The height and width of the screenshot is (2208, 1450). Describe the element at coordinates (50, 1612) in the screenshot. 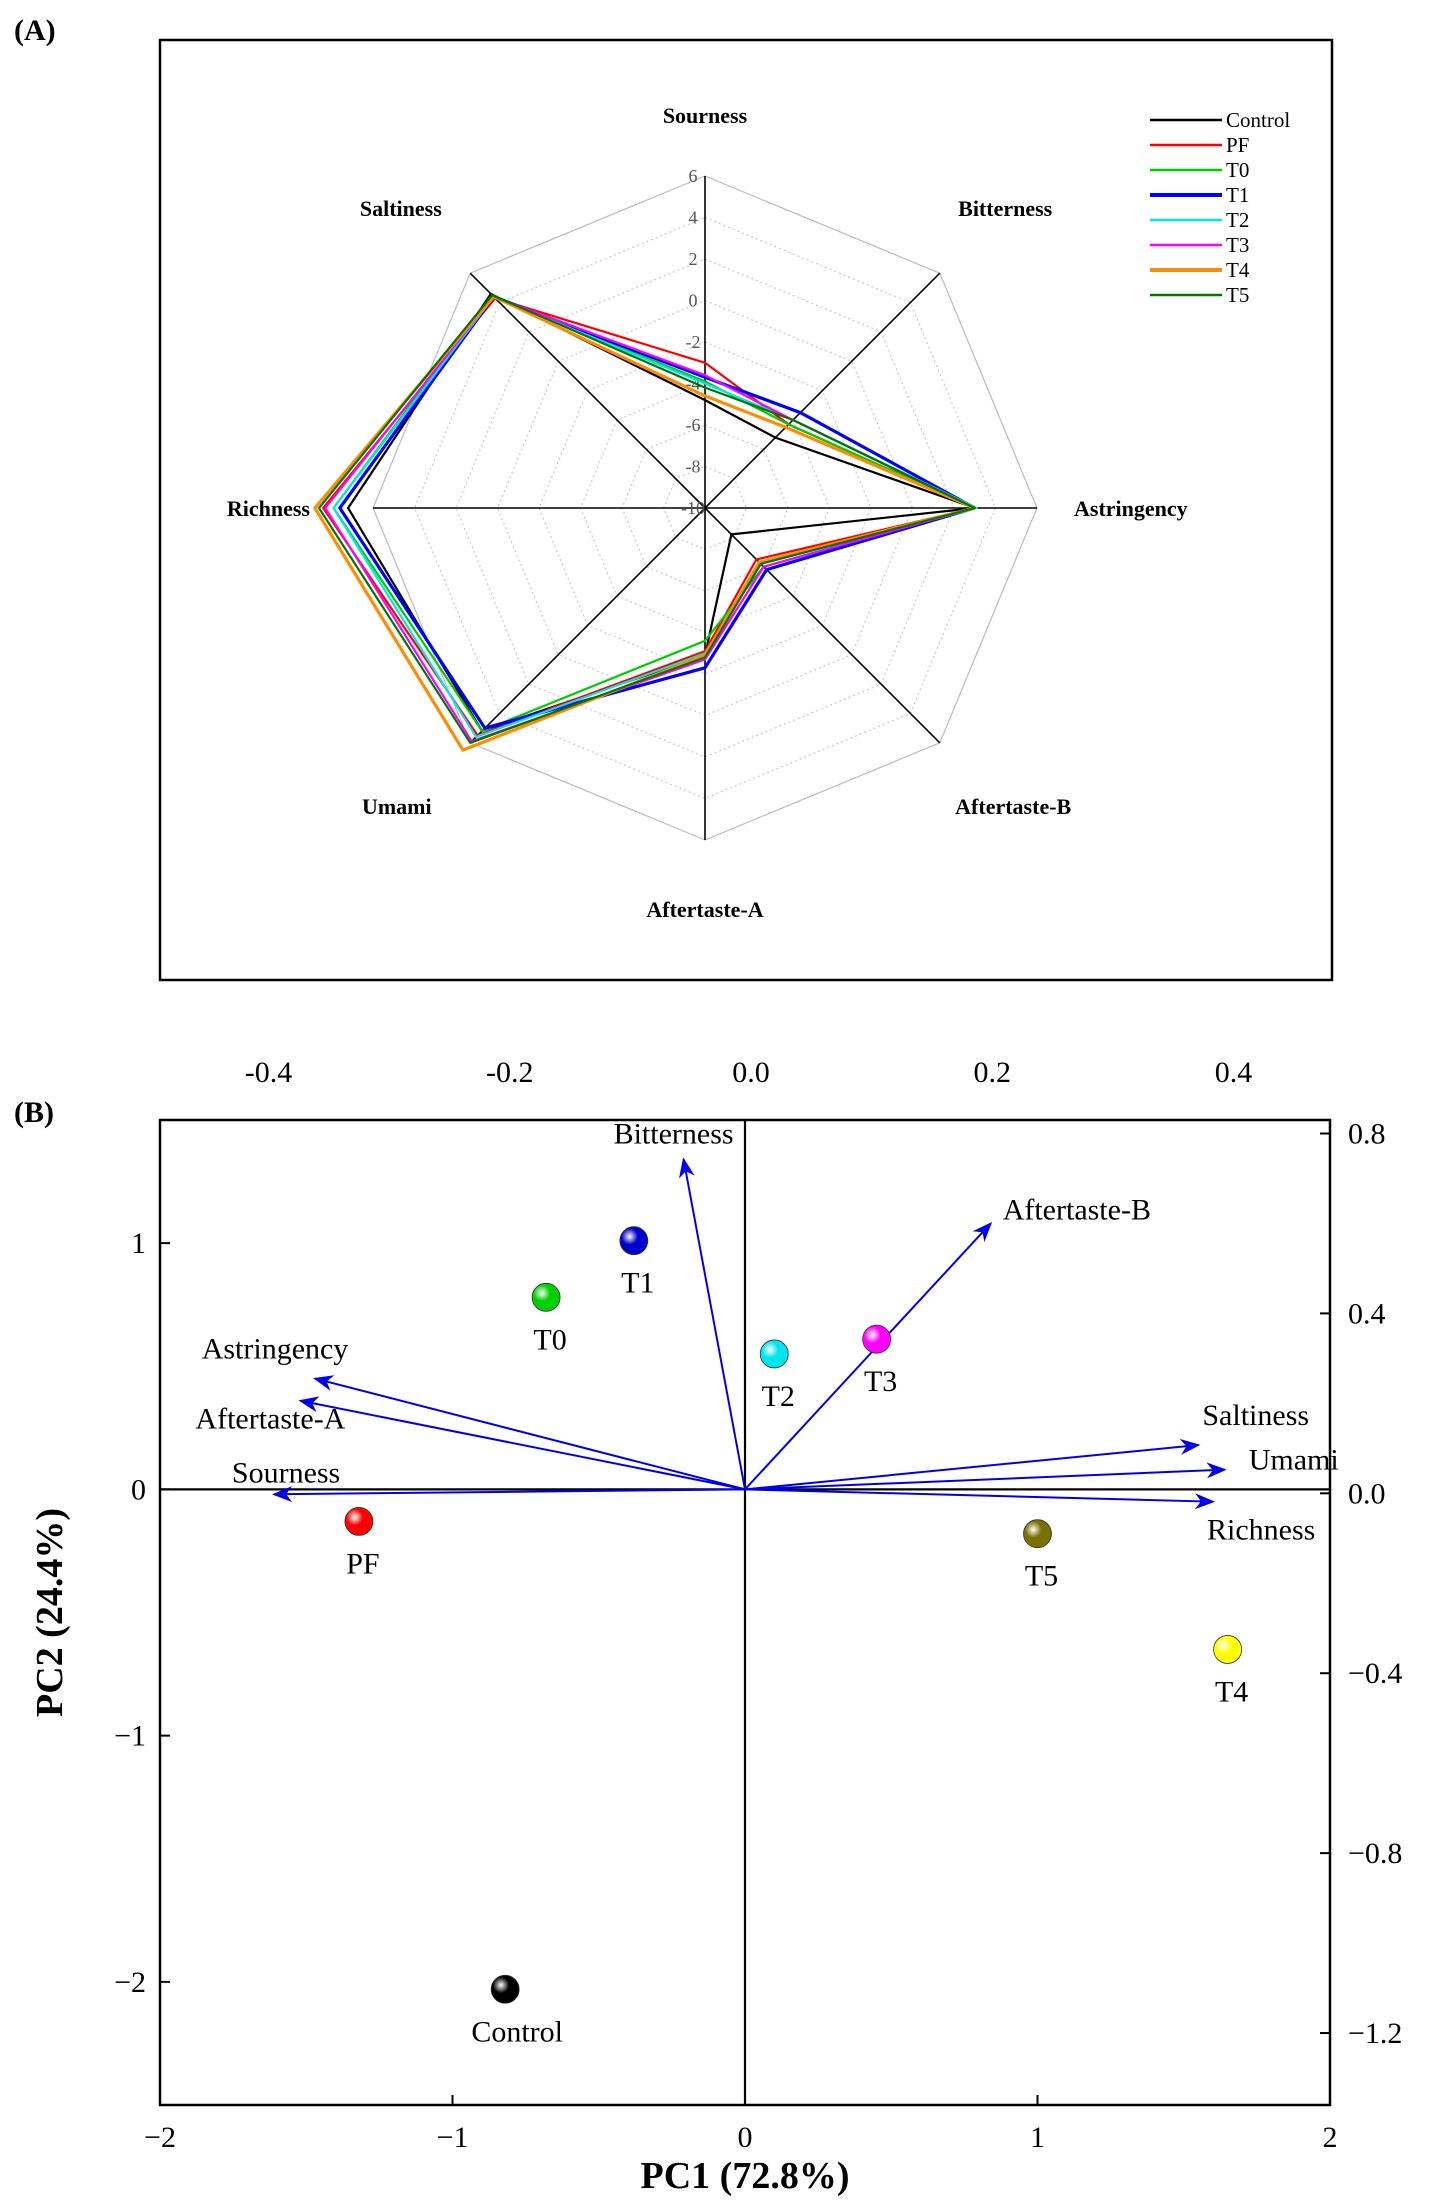

I see `y-axis-title: PC2 (24.4%)` at that location.